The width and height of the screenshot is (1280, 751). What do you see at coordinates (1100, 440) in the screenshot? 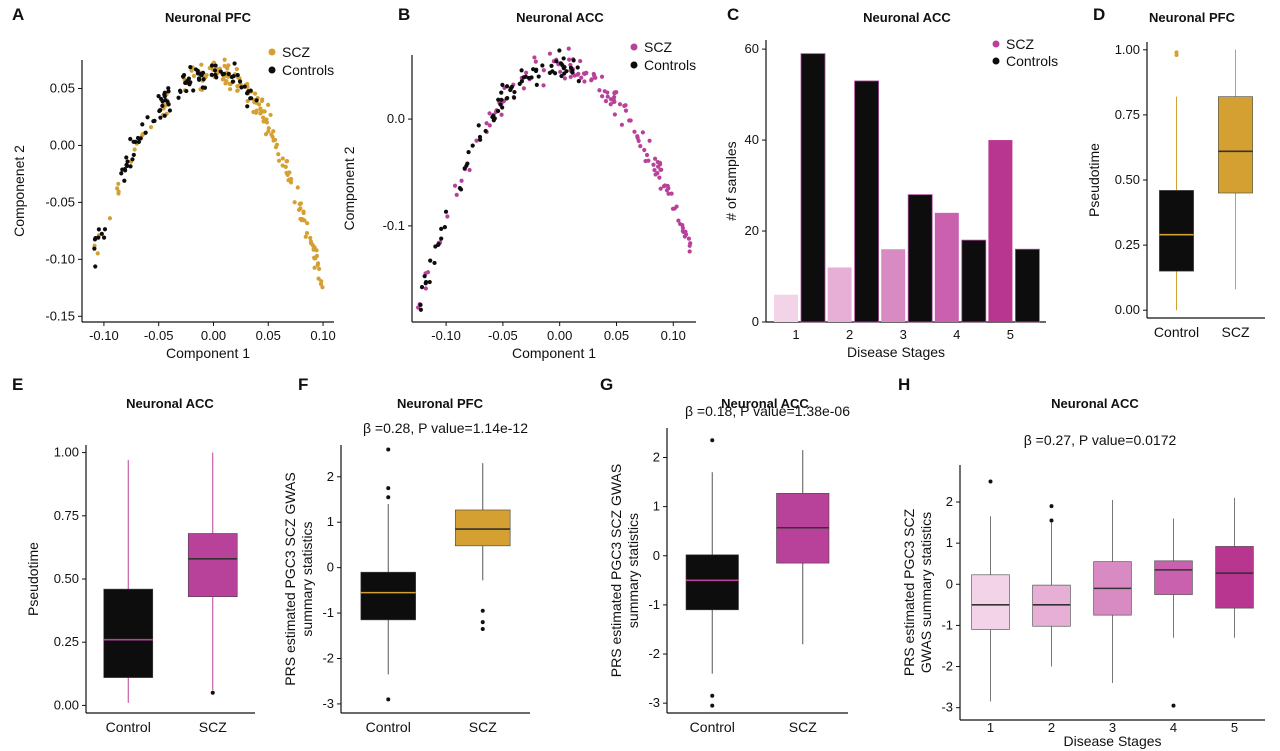
I see `stats-annotation: β =0.27, P value=0.0172` at bounding box center [1100, 440].